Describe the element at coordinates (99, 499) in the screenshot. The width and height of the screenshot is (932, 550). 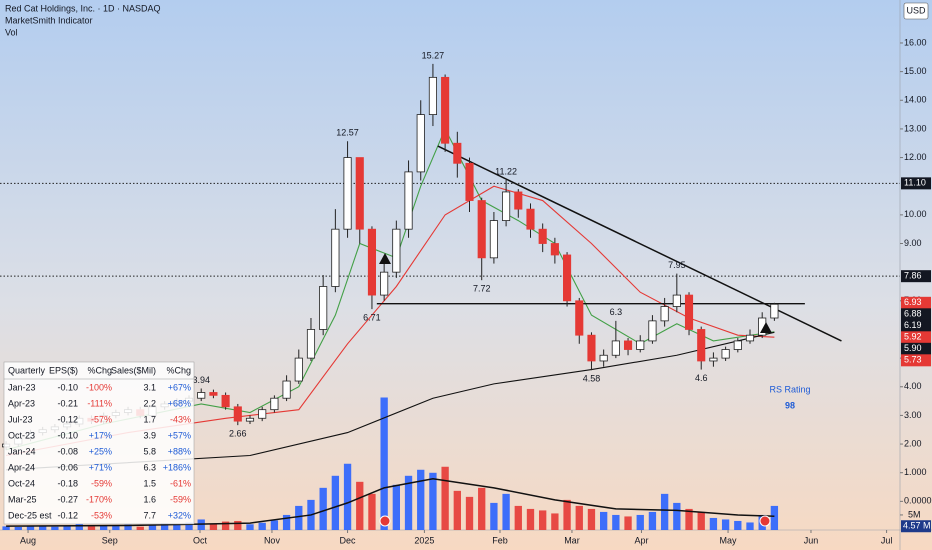
I see `table-cell: -170%` at that location.